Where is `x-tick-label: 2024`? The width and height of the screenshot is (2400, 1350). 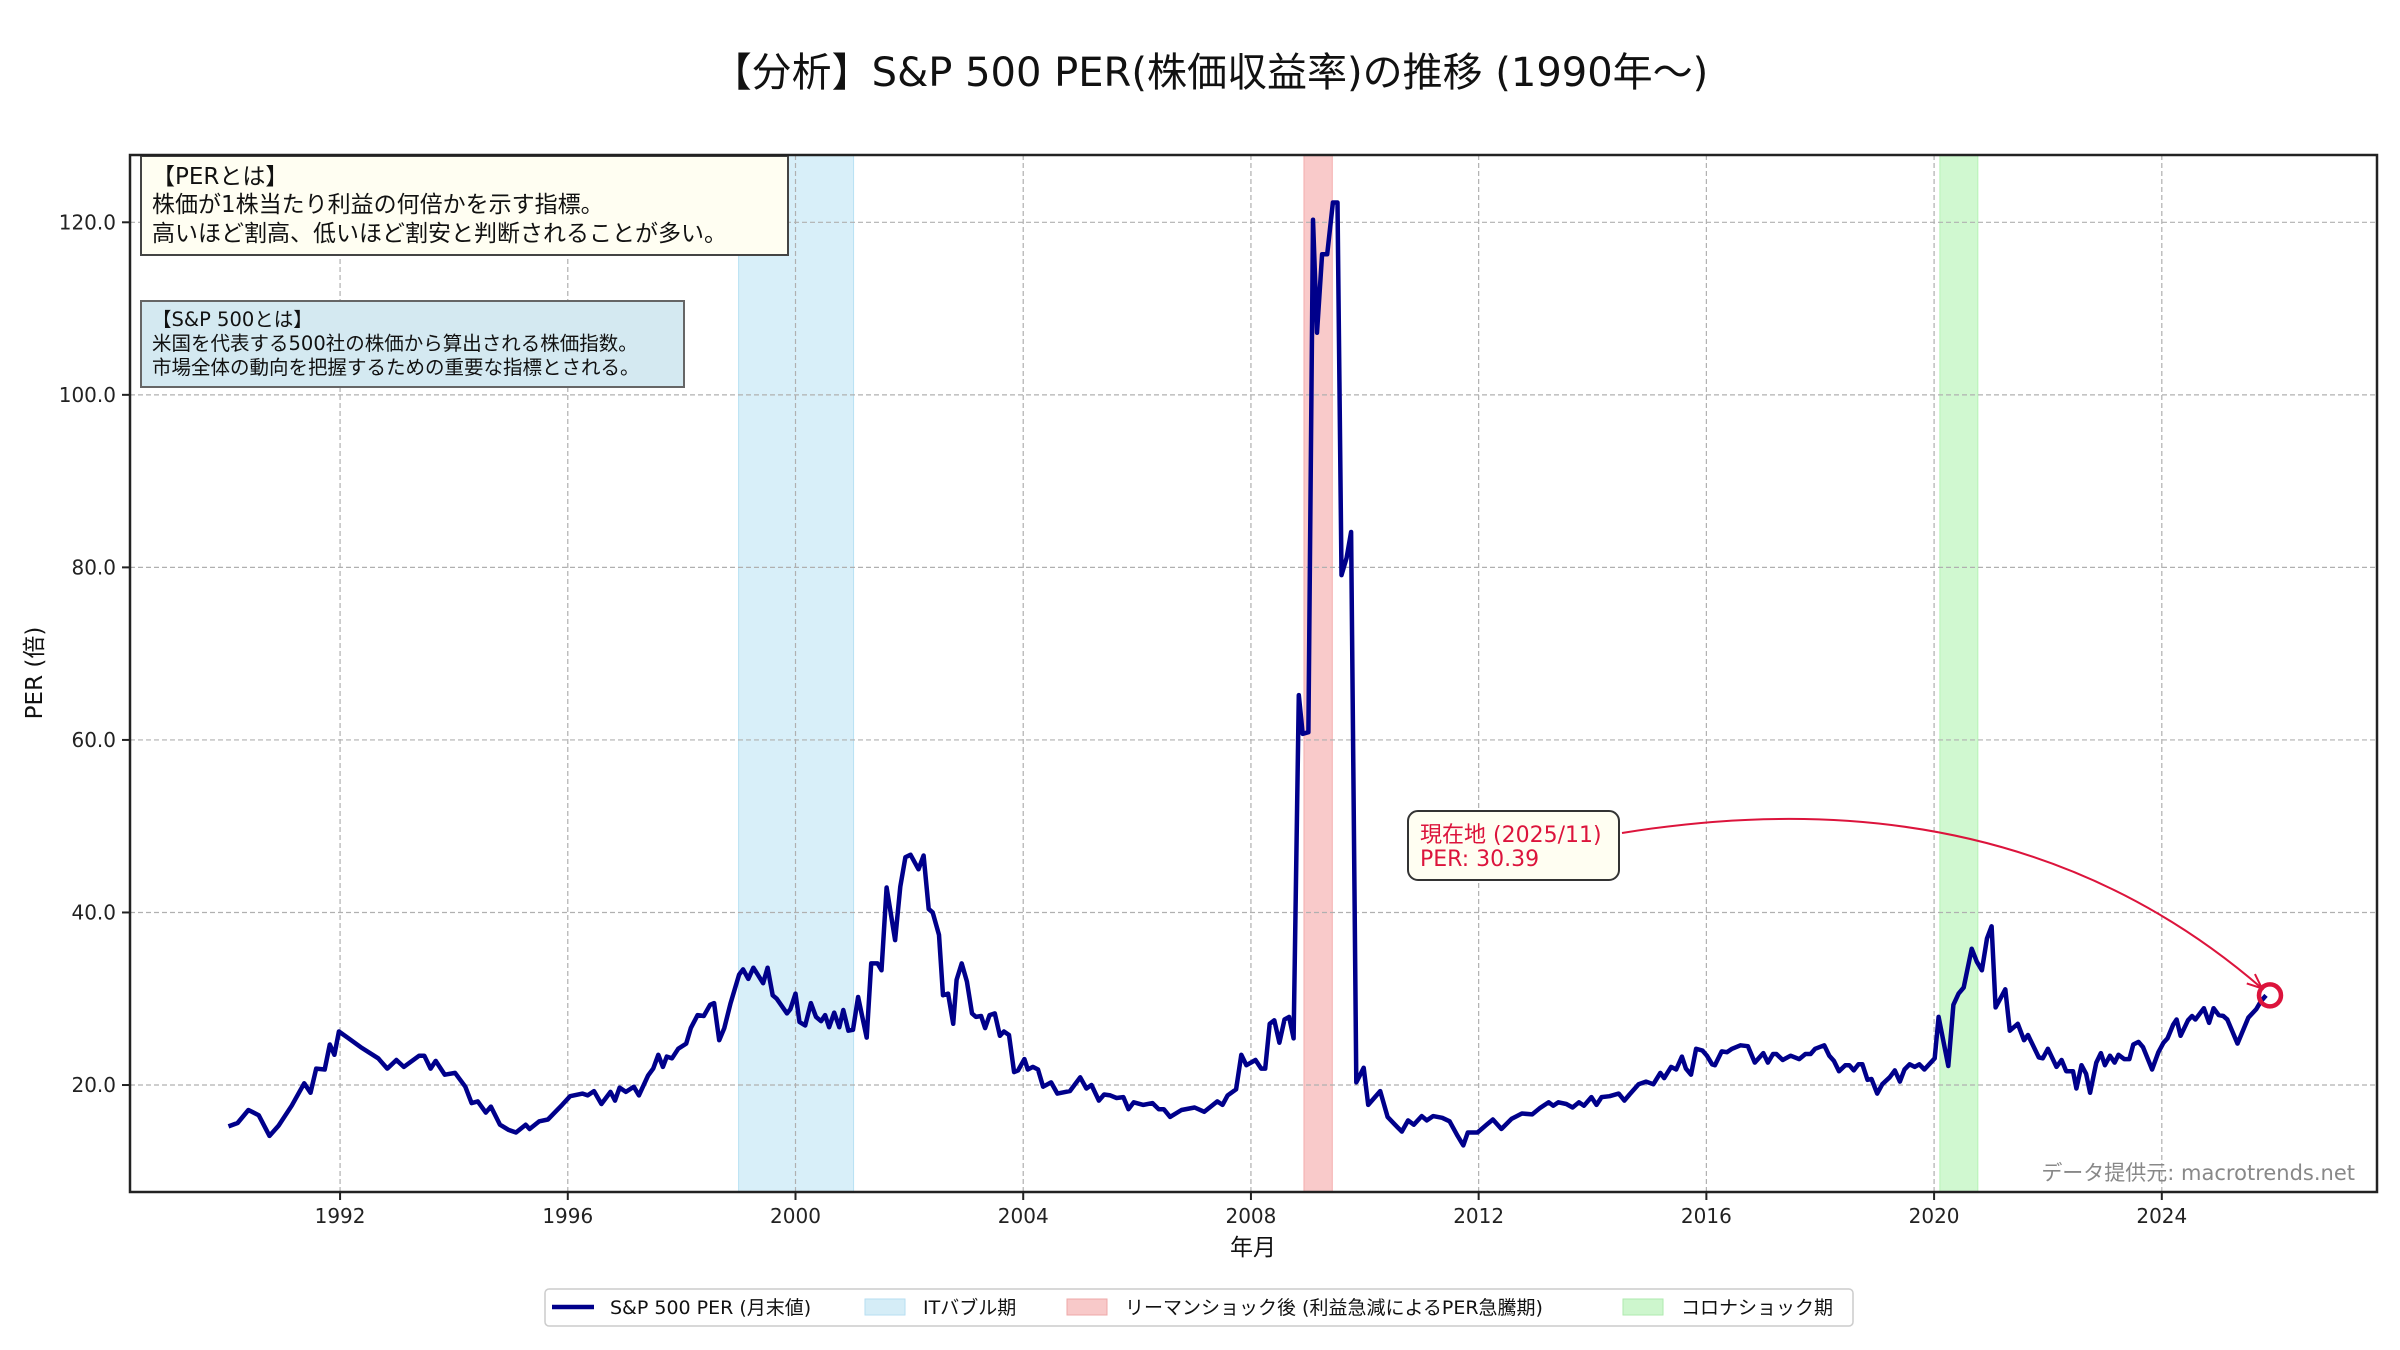 x-tick-label: 2024 is located at coordinates (2161, 1216).